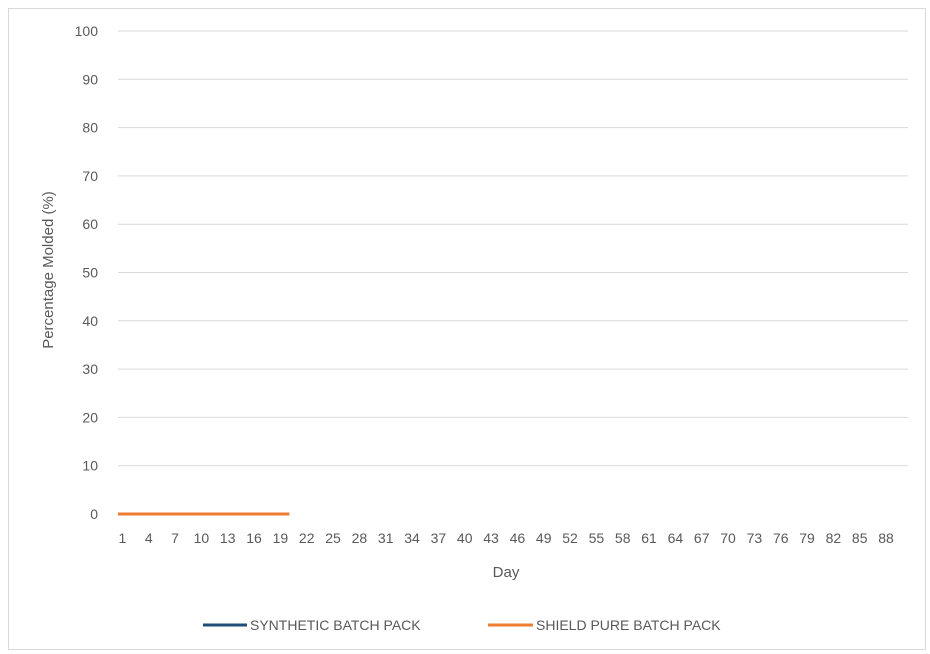  Describe the element at coordinates (90, 224) in the screenshot. I see `y-tick-label: 60` at that location.